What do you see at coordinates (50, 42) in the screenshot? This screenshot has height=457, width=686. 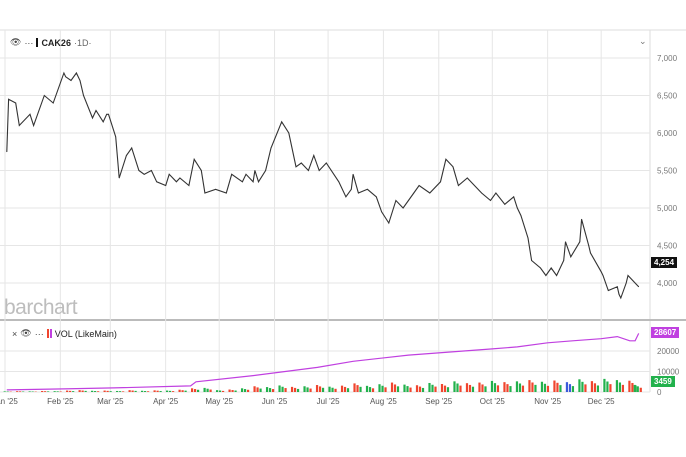 I see `main-legend: 👁 ··· CAK26 ·1D·` at bounding box center [50, 42].